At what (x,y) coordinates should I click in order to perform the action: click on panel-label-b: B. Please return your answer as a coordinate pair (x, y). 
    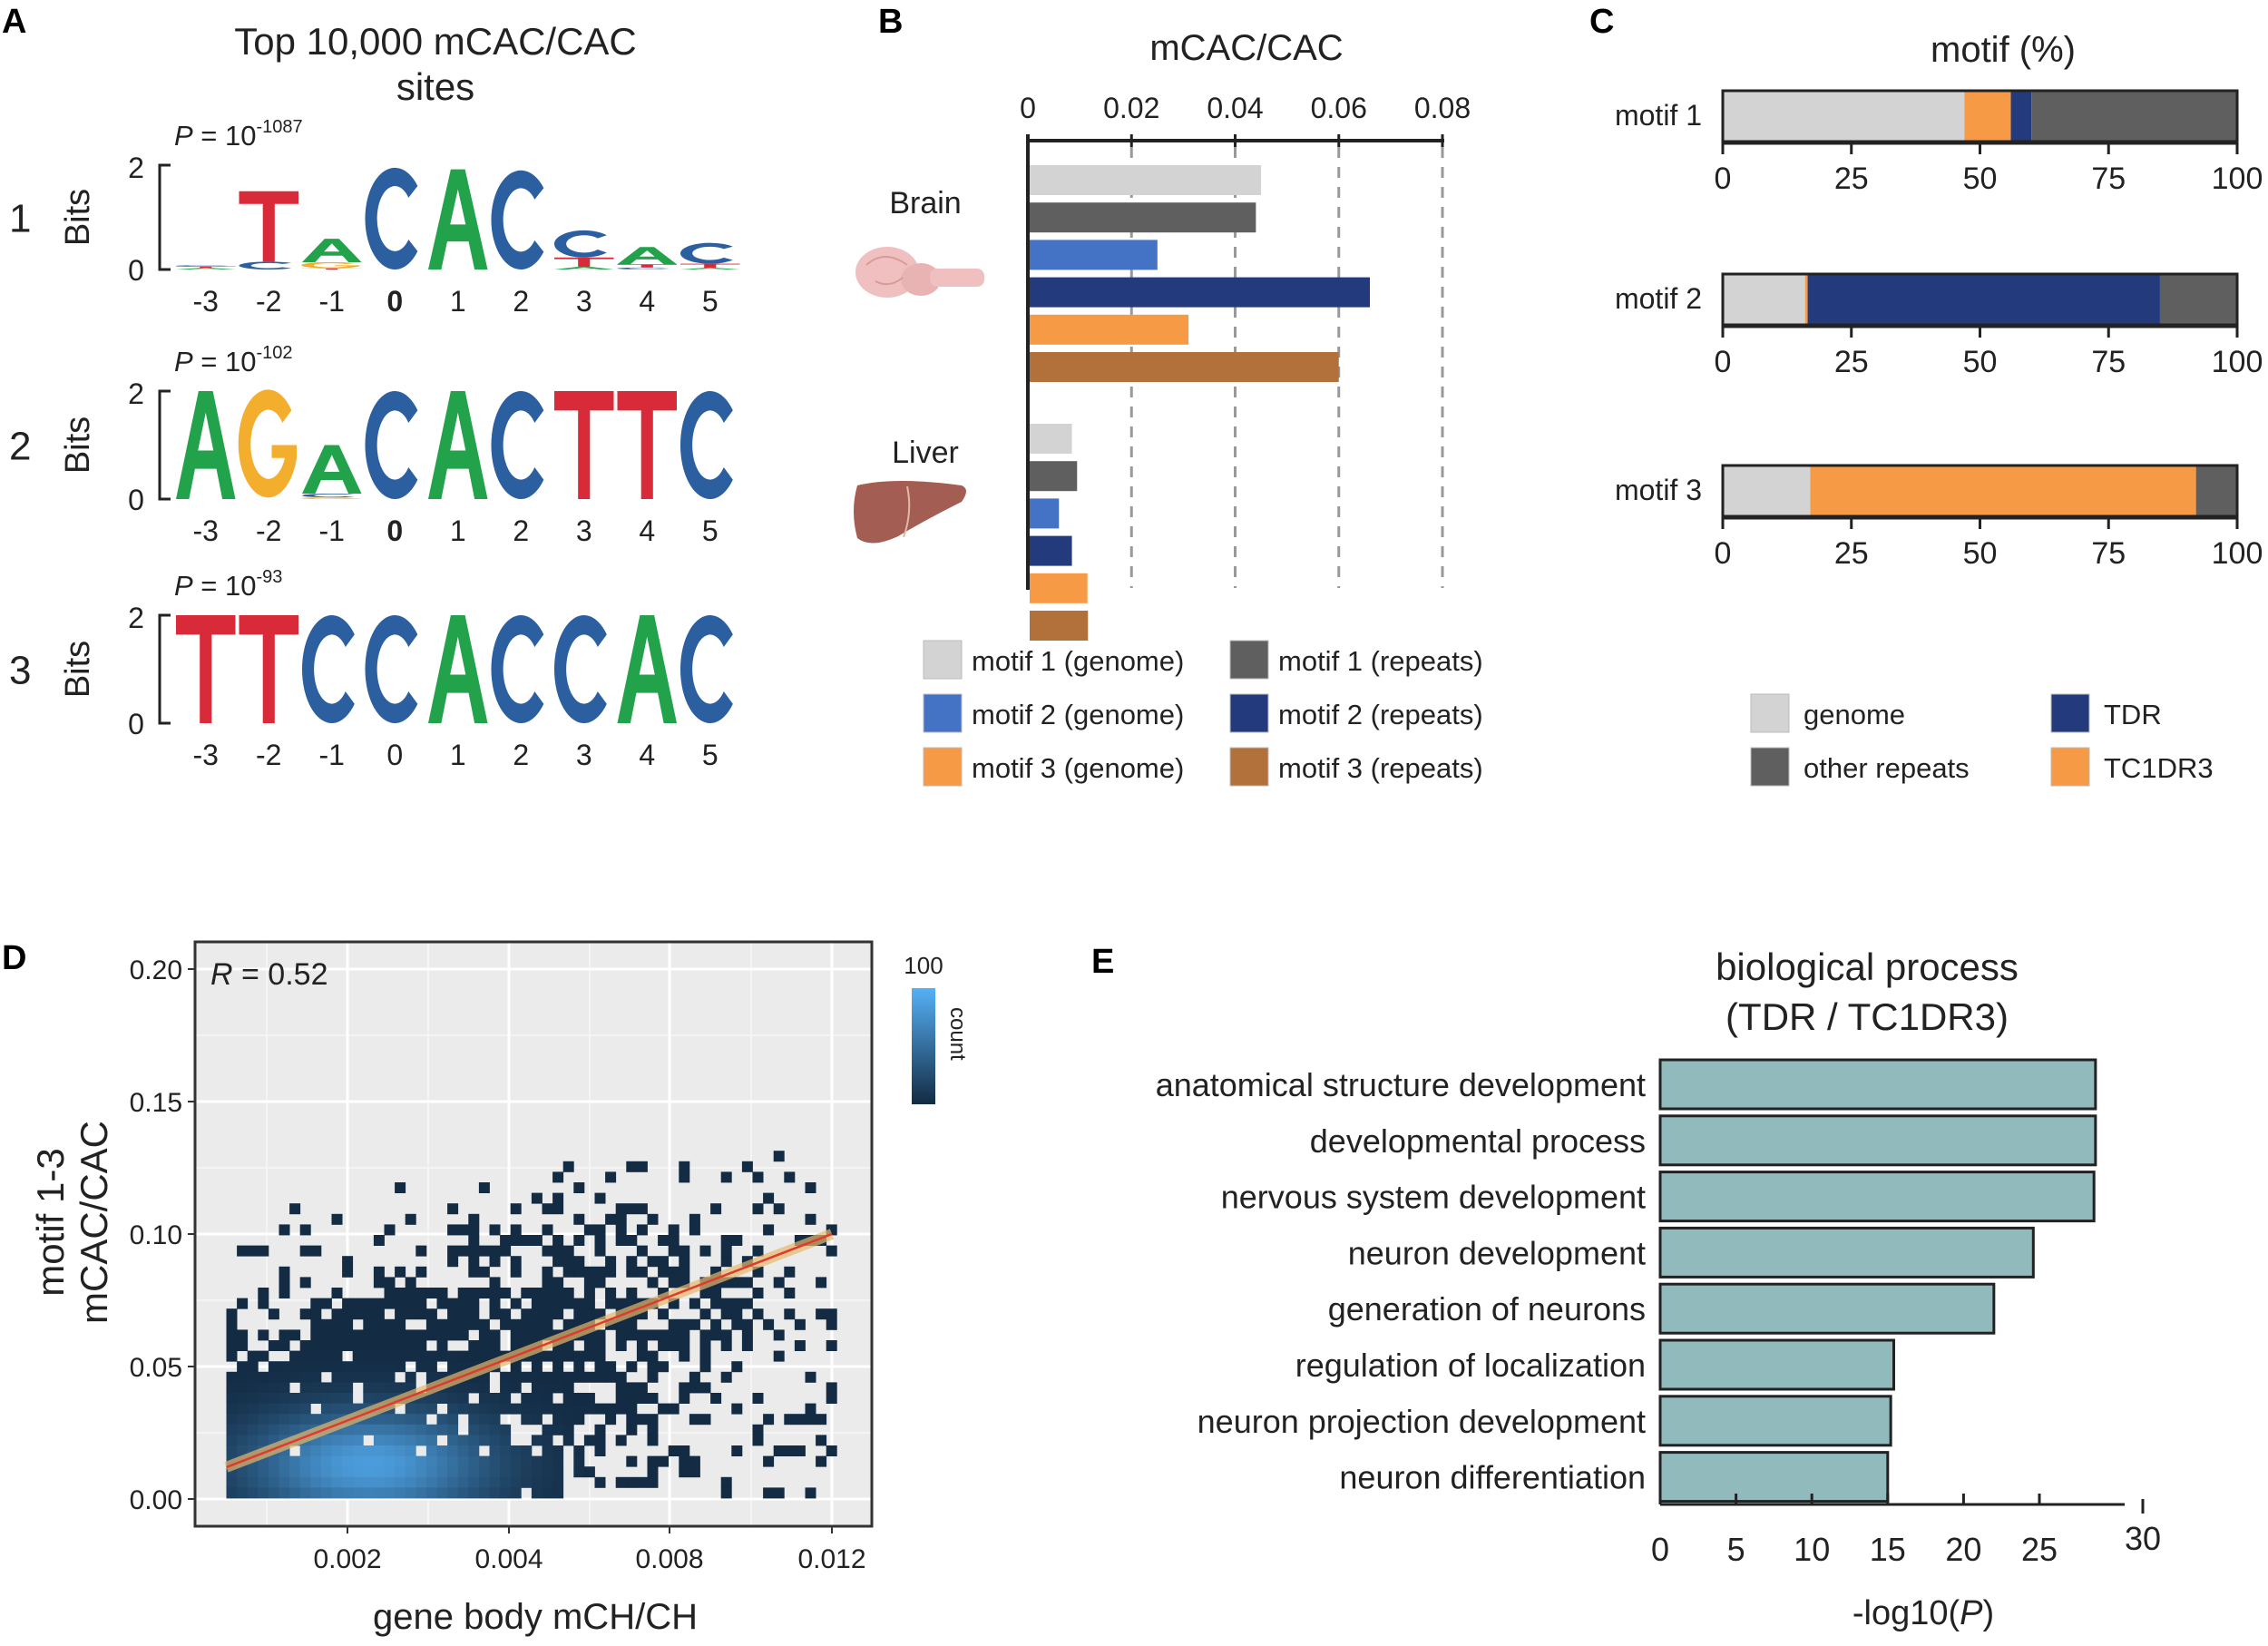
    Looking at the image, I should click on (891, 22).